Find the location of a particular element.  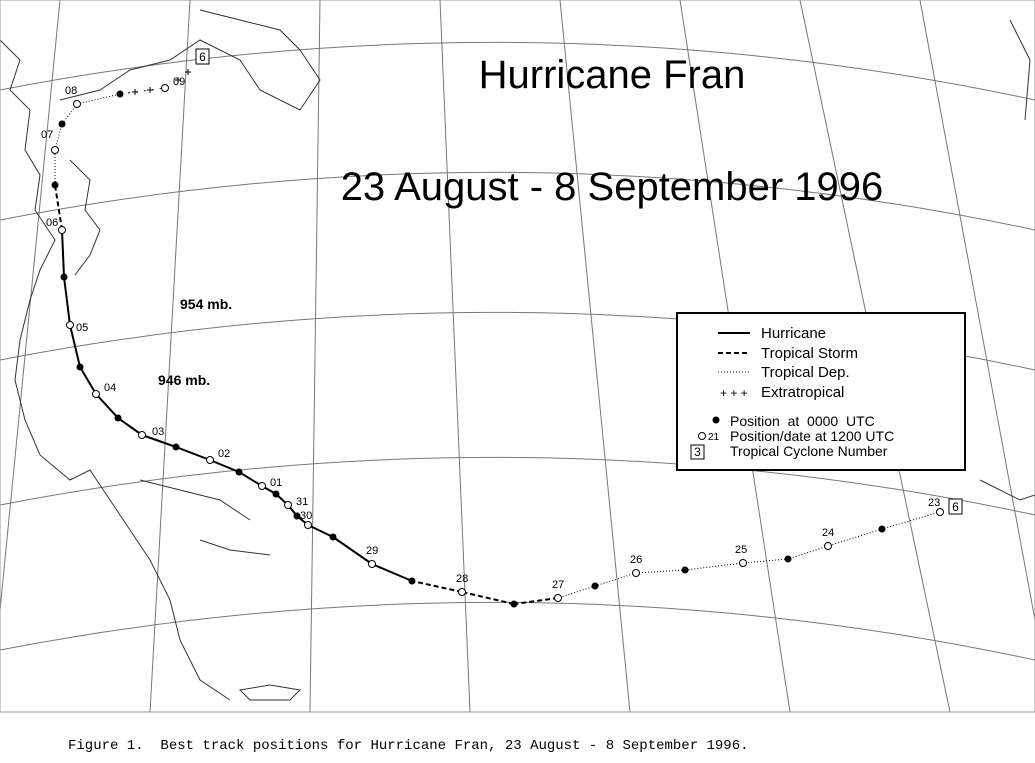

map-title: Hurricane Fran is located at coordinates (612, 75).